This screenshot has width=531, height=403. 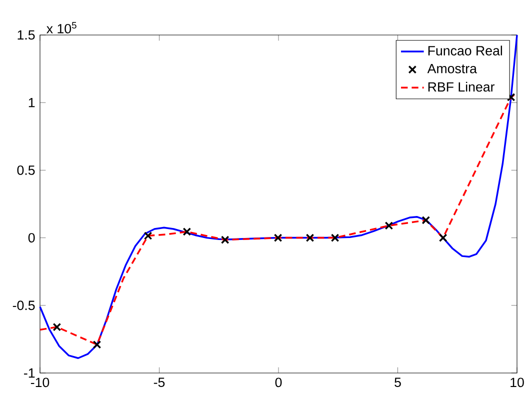 I want to click on x-tick-label: -5, so click(x=159, y=383).